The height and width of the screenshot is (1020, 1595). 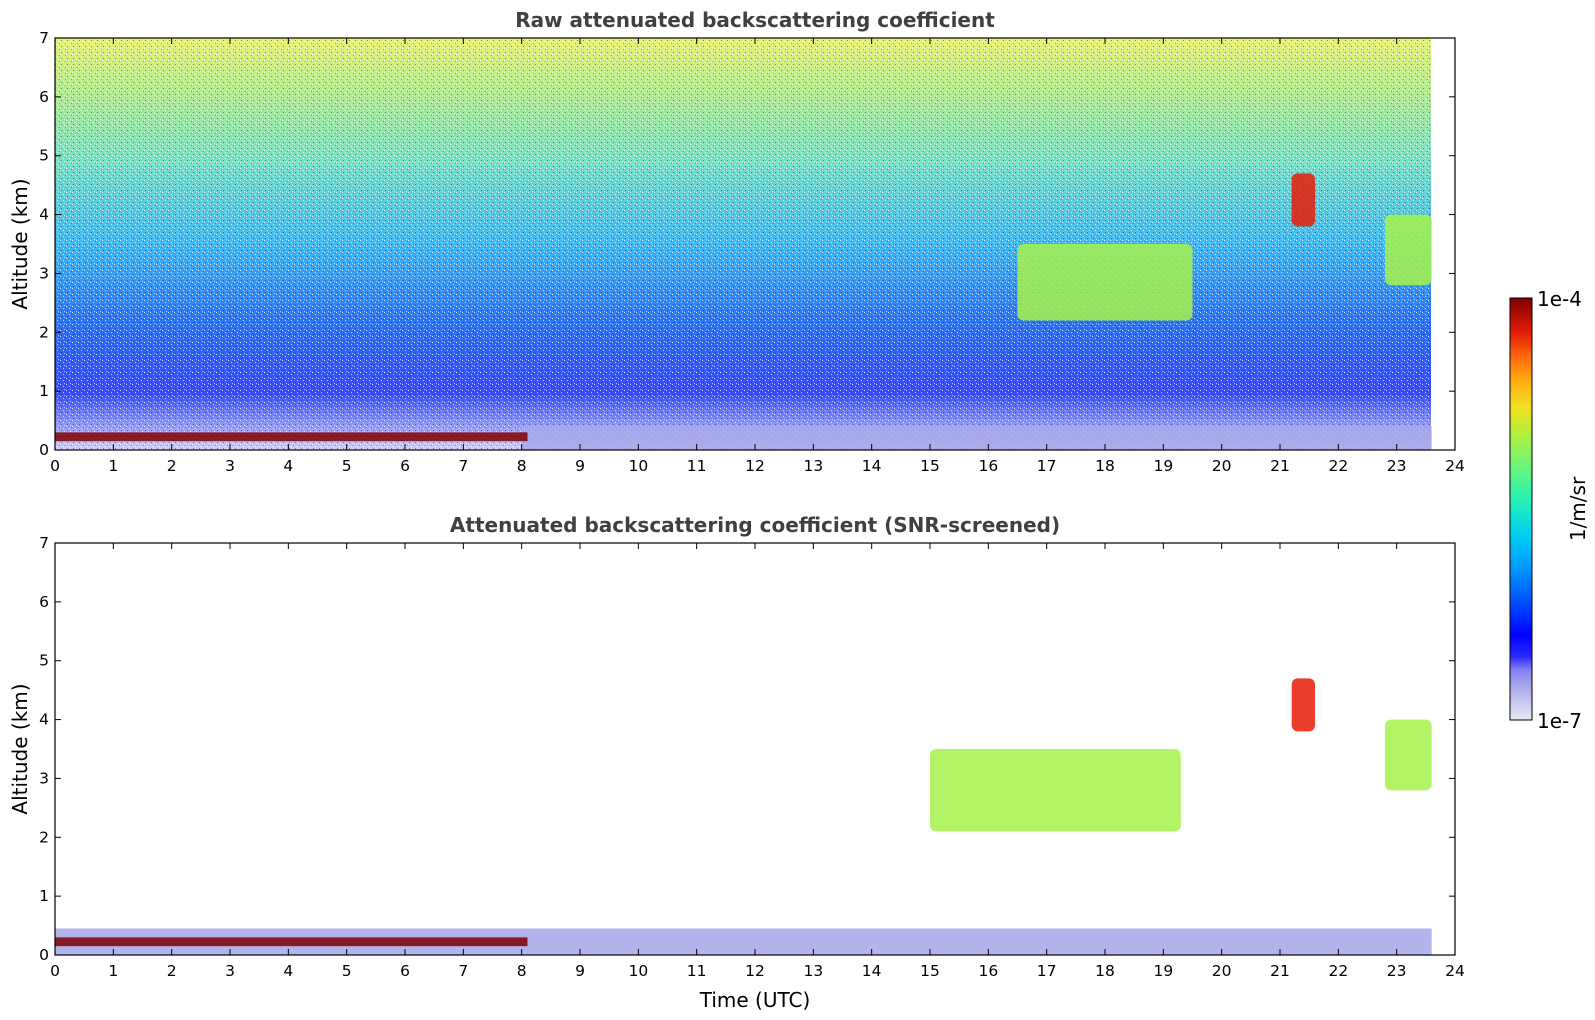 I want to click on panel-raw-xtick-label: 14, so click(x=872, y=466).